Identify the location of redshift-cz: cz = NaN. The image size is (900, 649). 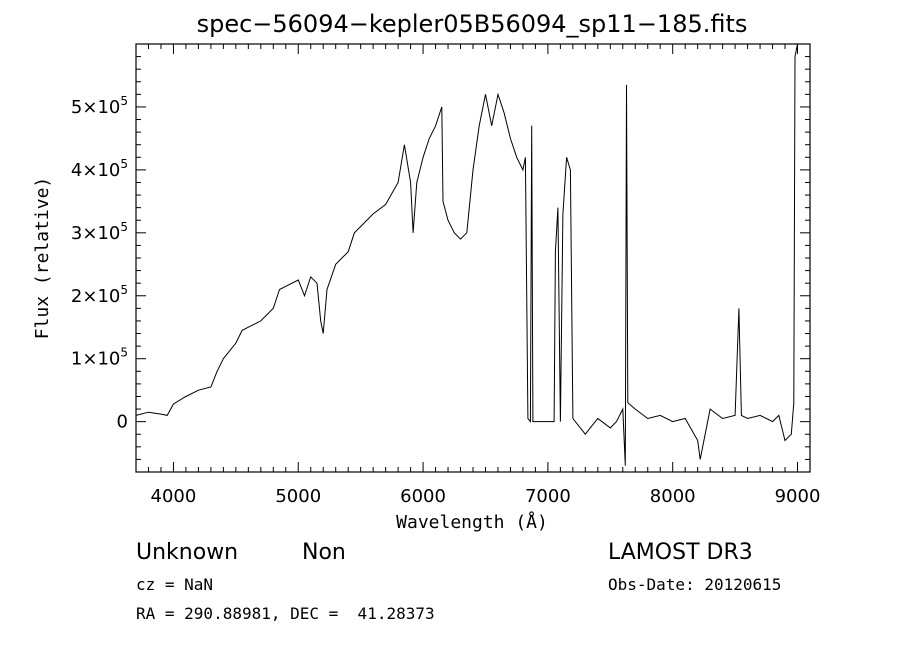
(175, 584).